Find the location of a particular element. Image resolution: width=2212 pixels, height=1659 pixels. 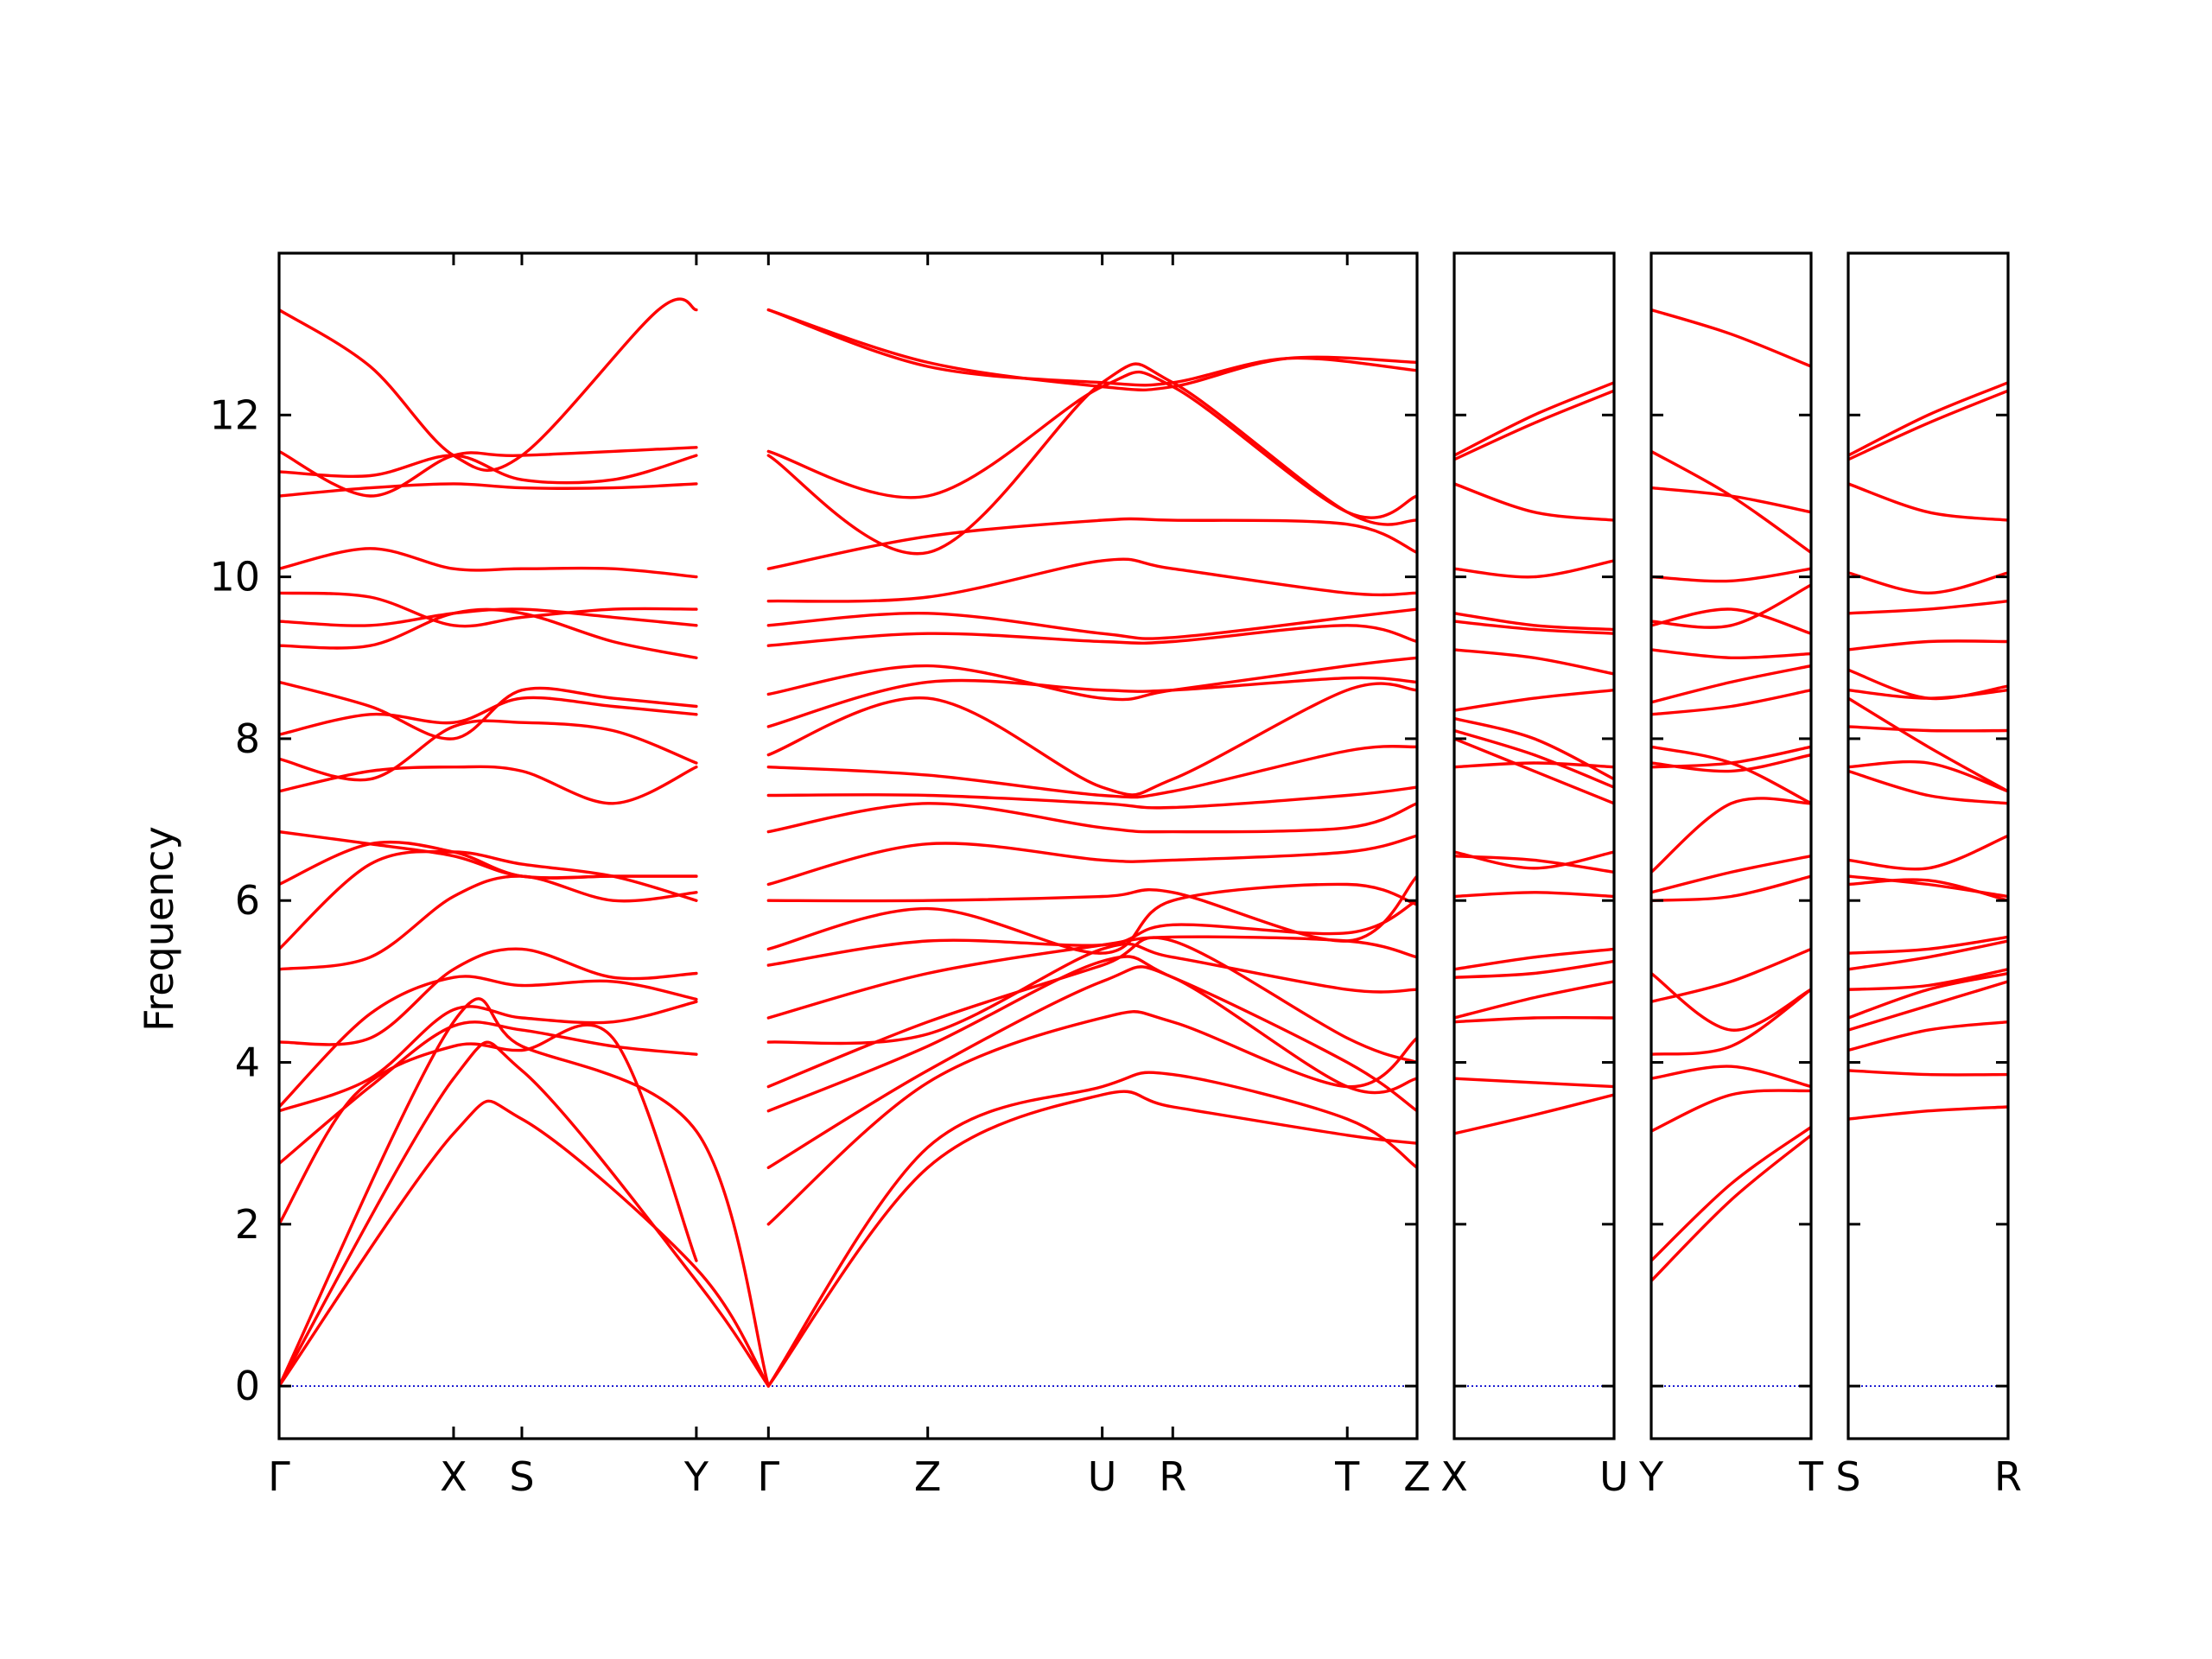

y-tick-label: 4 is located at coordinates (247, 1062).